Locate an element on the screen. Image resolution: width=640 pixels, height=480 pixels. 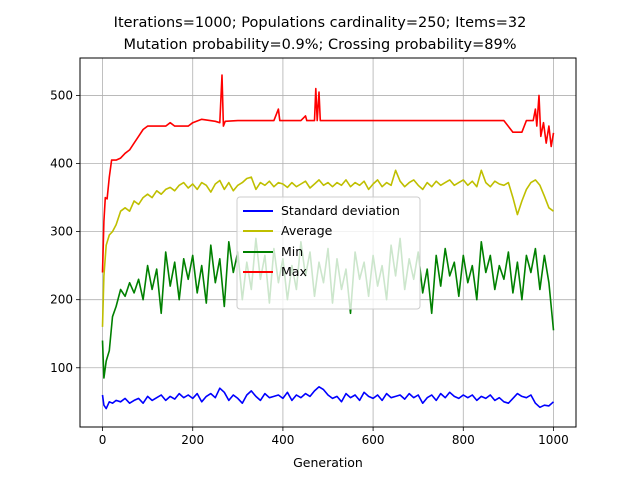
x-tick-label: 800 is located at coordinates (463, 440).